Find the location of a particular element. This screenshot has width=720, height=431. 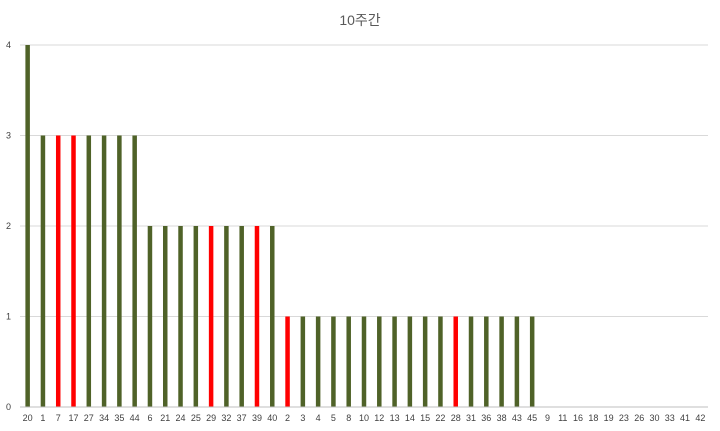

x-tick-label: 44 is located at coordinates (135, 418).